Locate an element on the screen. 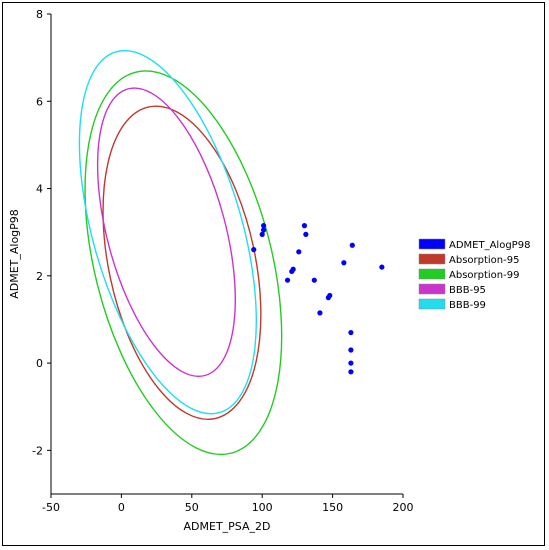  legend-label: BBB-95 is located at coordinates (467, 290).